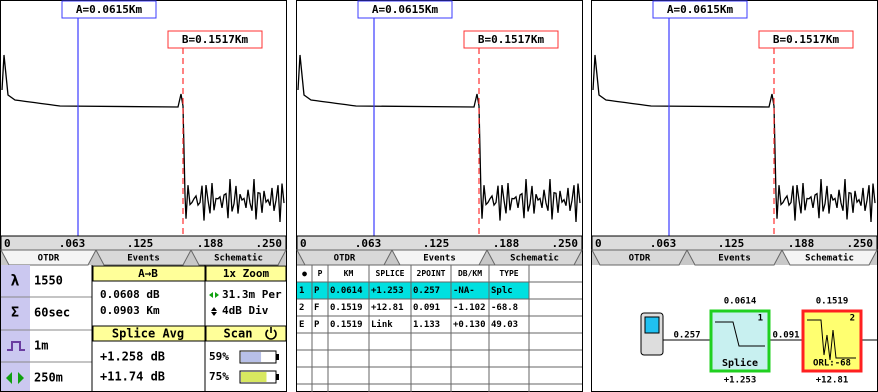  I want to click on cell: 1.133, so click(426, 325).